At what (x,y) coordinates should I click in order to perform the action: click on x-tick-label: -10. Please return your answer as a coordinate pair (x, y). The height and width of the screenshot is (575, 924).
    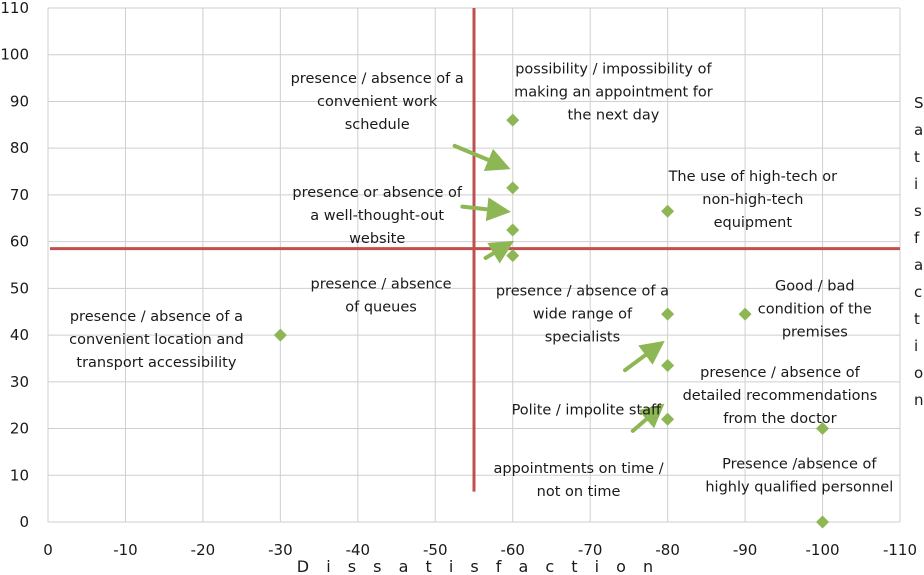
    Looking at the image, I should click on (125, 550).